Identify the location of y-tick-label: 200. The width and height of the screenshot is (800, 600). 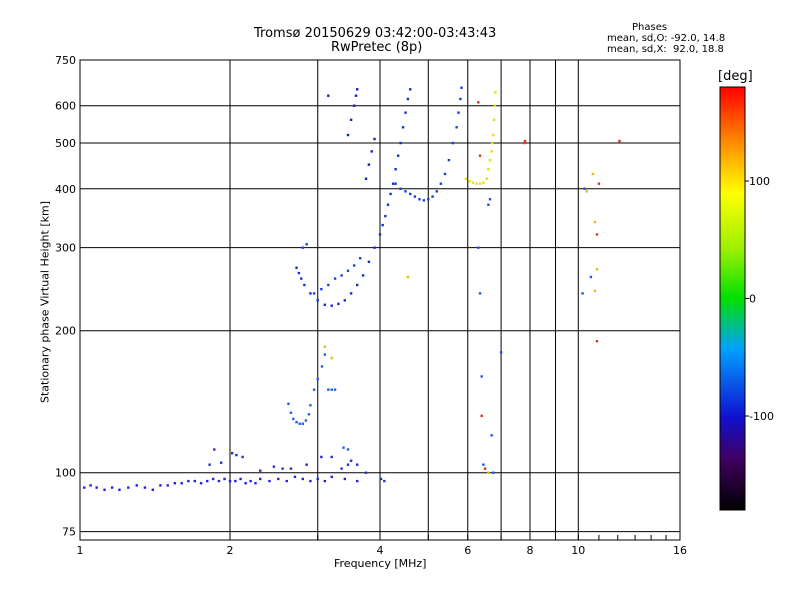
(65, 331).